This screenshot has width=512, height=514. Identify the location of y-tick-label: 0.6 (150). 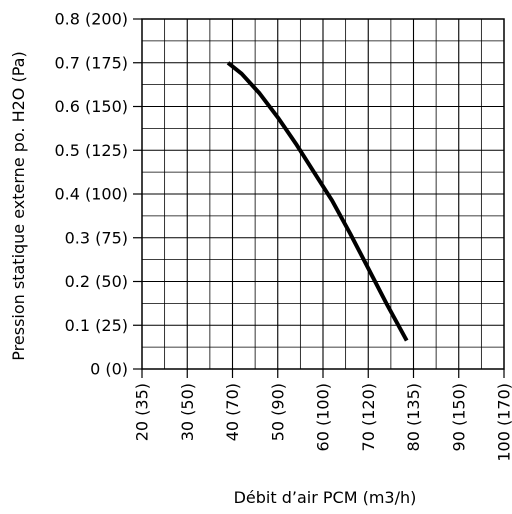
(91, 106).